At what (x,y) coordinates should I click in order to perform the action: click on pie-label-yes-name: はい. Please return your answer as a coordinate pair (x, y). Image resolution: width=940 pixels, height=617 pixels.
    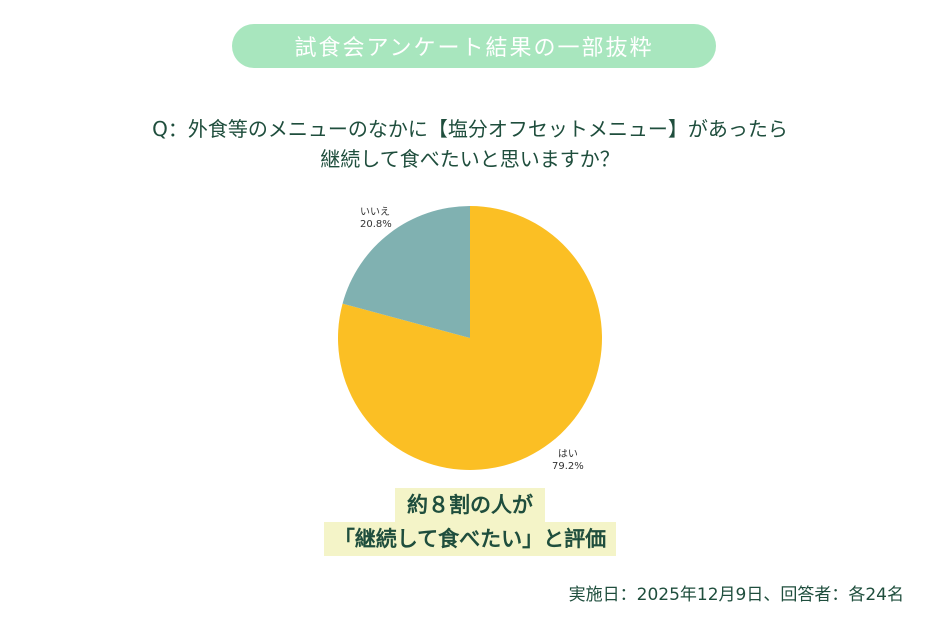
    Looking at the image, I should click on (567, 454).